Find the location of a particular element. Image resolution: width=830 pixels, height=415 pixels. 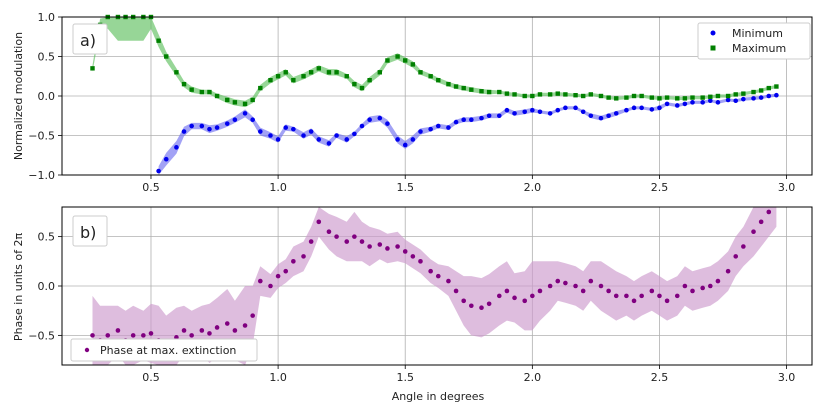

panel-b-label: b) is located at coordinates (88, 232).